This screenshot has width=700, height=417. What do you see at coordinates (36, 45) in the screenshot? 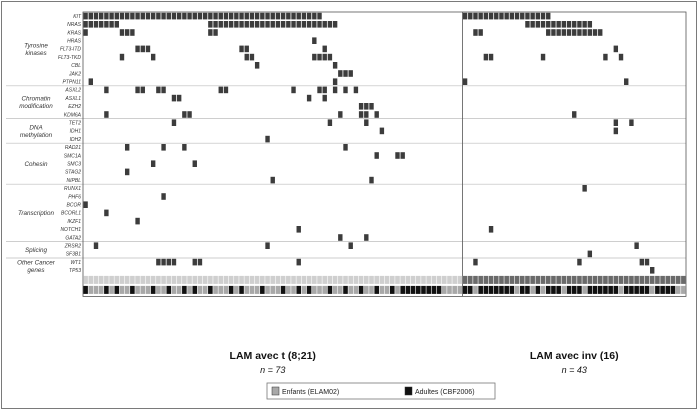
I see `category-label: Tyrosine` at bounding box center [36, 45].